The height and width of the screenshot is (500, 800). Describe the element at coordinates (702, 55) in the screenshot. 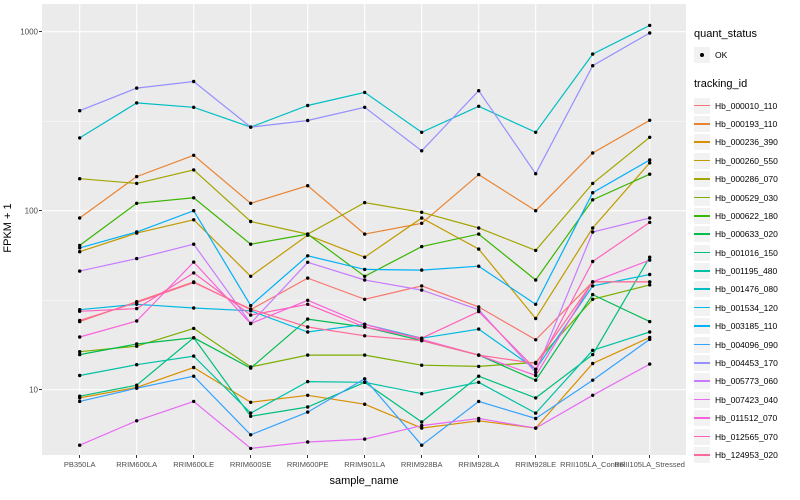

I see `point-marker-icon` at that location.